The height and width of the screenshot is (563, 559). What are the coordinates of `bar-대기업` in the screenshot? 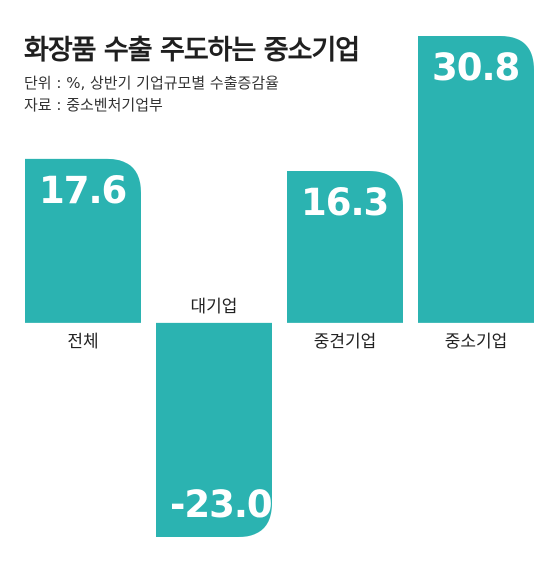 It's located at (214, 429).